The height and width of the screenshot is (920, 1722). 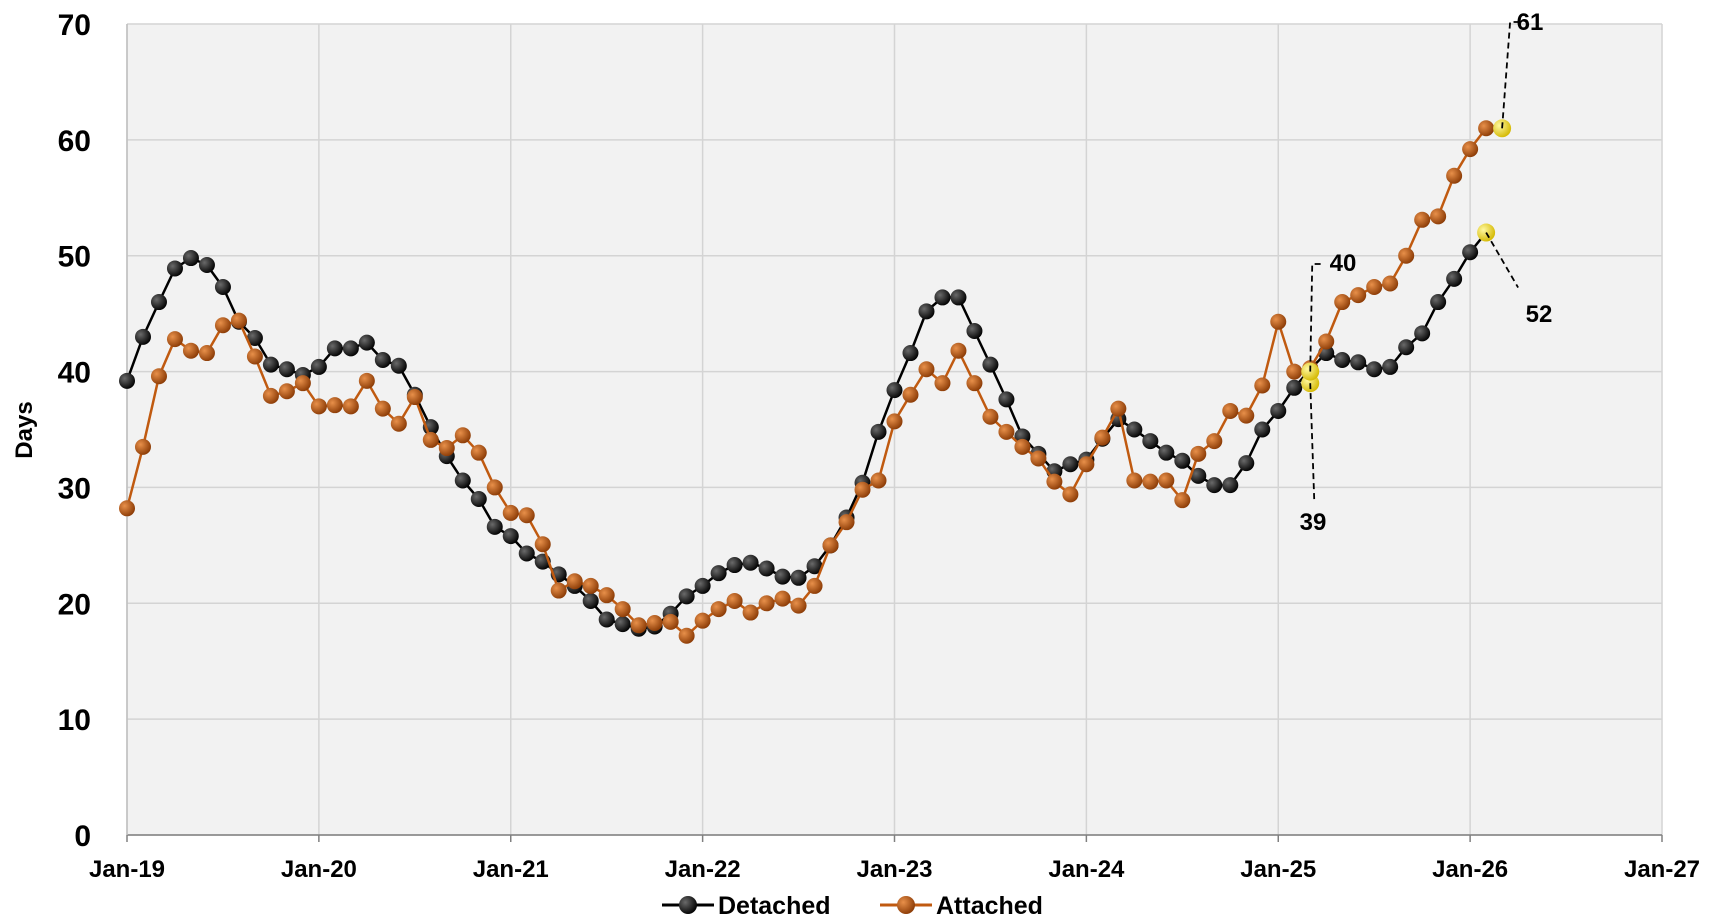 I want to click on y-tick-label: 50, so click(x=74, y=257).